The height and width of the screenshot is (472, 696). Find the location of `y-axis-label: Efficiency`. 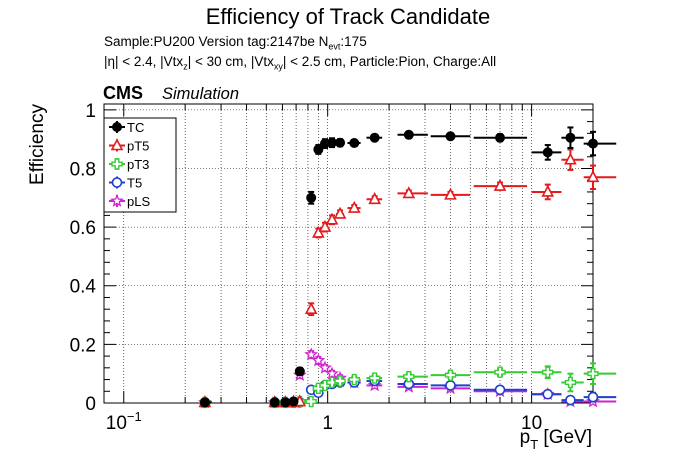

y-axis-label: Efficiency is located at coordinates (37, 144).